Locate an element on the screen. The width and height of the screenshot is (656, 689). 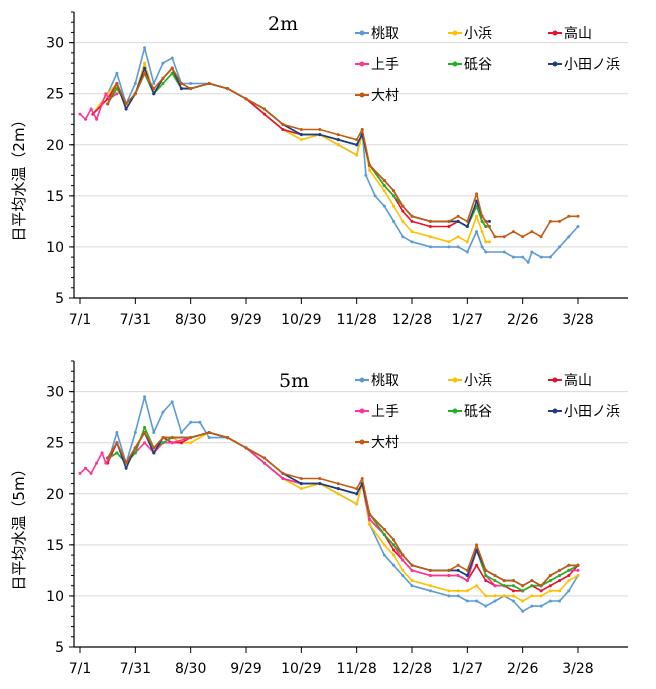
legend-label: 小浜 is located at coordinates (478, 34).